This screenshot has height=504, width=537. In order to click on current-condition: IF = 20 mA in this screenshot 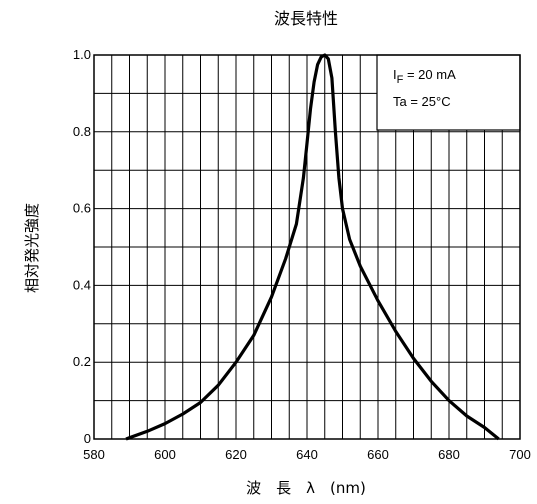, I will do `click(424, 76)`.